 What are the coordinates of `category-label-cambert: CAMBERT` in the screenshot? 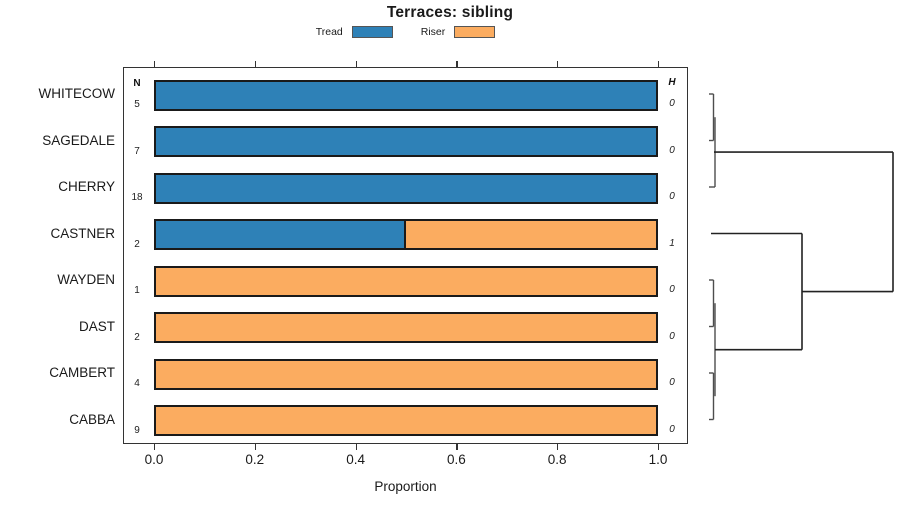 It's located at (82, 372).